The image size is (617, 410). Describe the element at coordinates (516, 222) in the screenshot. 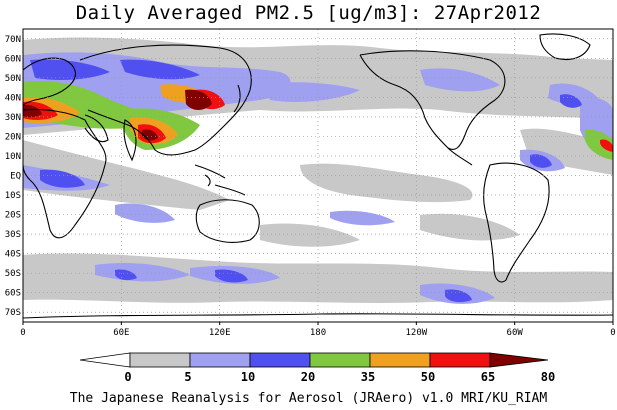

I see `south-america-outline` at that location.